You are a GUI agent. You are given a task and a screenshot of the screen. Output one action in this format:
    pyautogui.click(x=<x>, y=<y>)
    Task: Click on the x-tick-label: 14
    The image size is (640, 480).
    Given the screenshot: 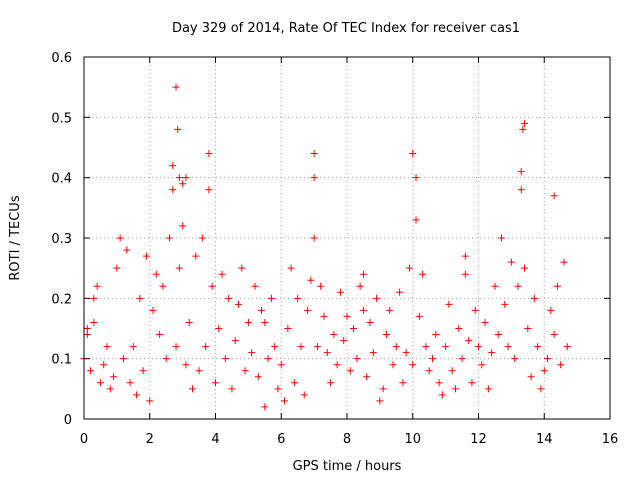 What is the action you would take?
    pyautogui.click(x=544, y=439)
    